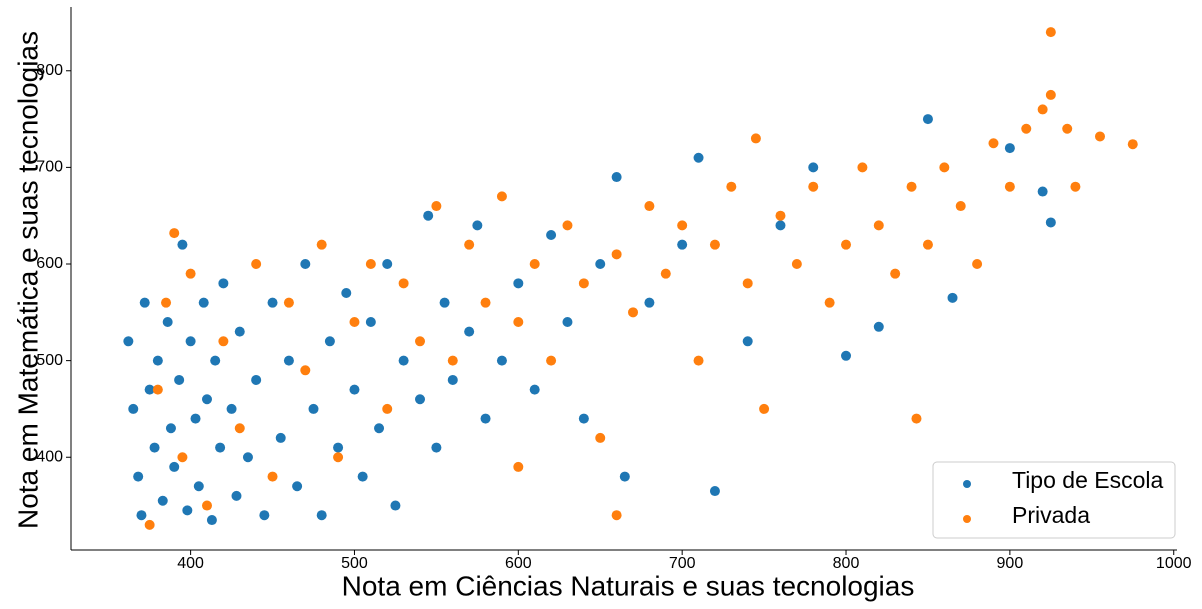 The image size is (1202, 609). I want to click on x-tick-label: 400, so click(190, 563).